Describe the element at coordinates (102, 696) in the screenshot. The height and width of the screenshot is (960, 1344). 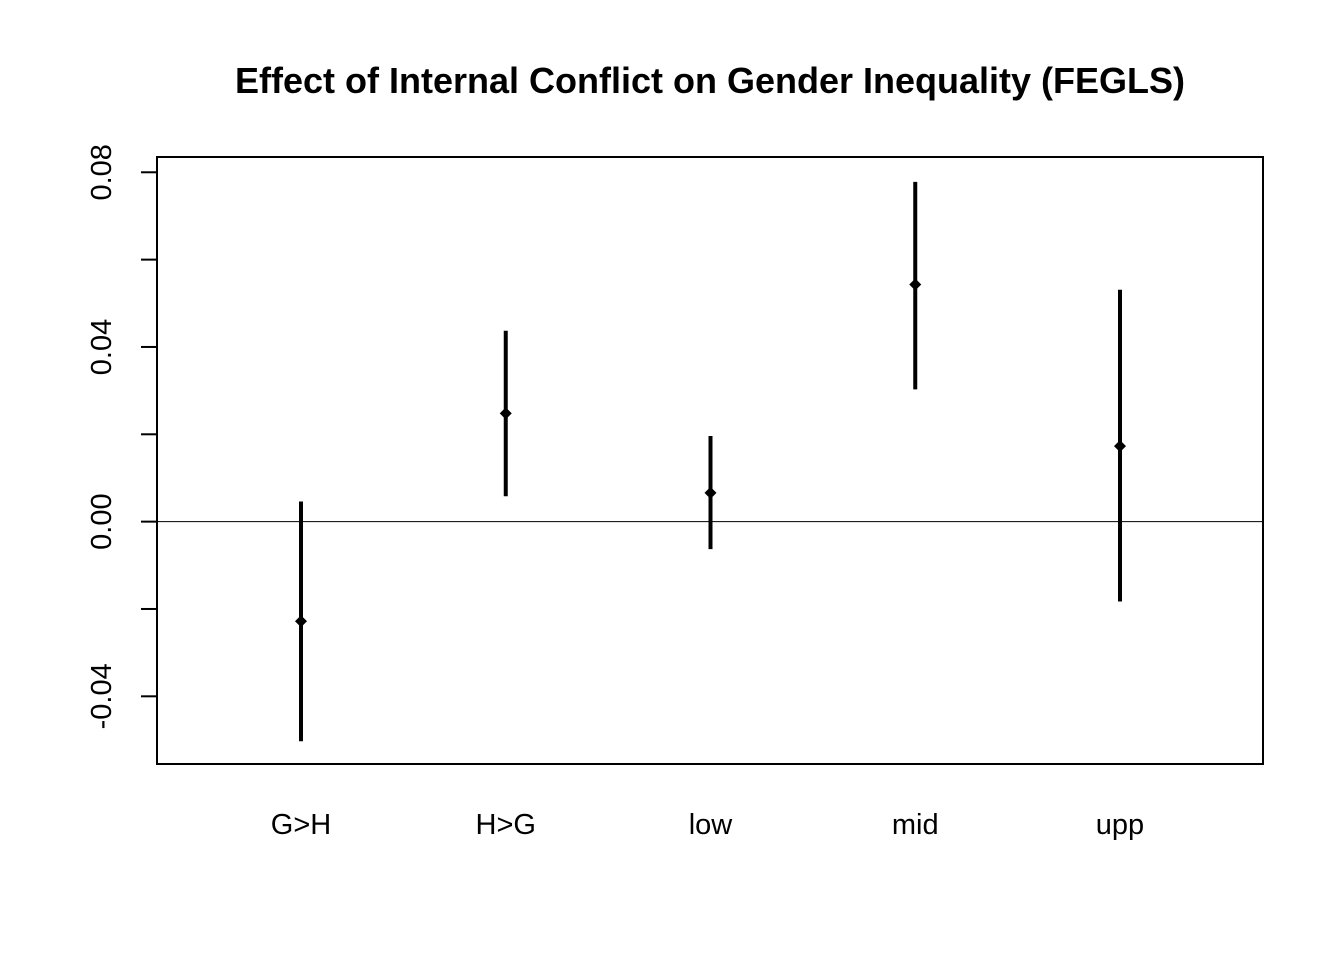
I see `y-tick-label: -0.04` at that location.